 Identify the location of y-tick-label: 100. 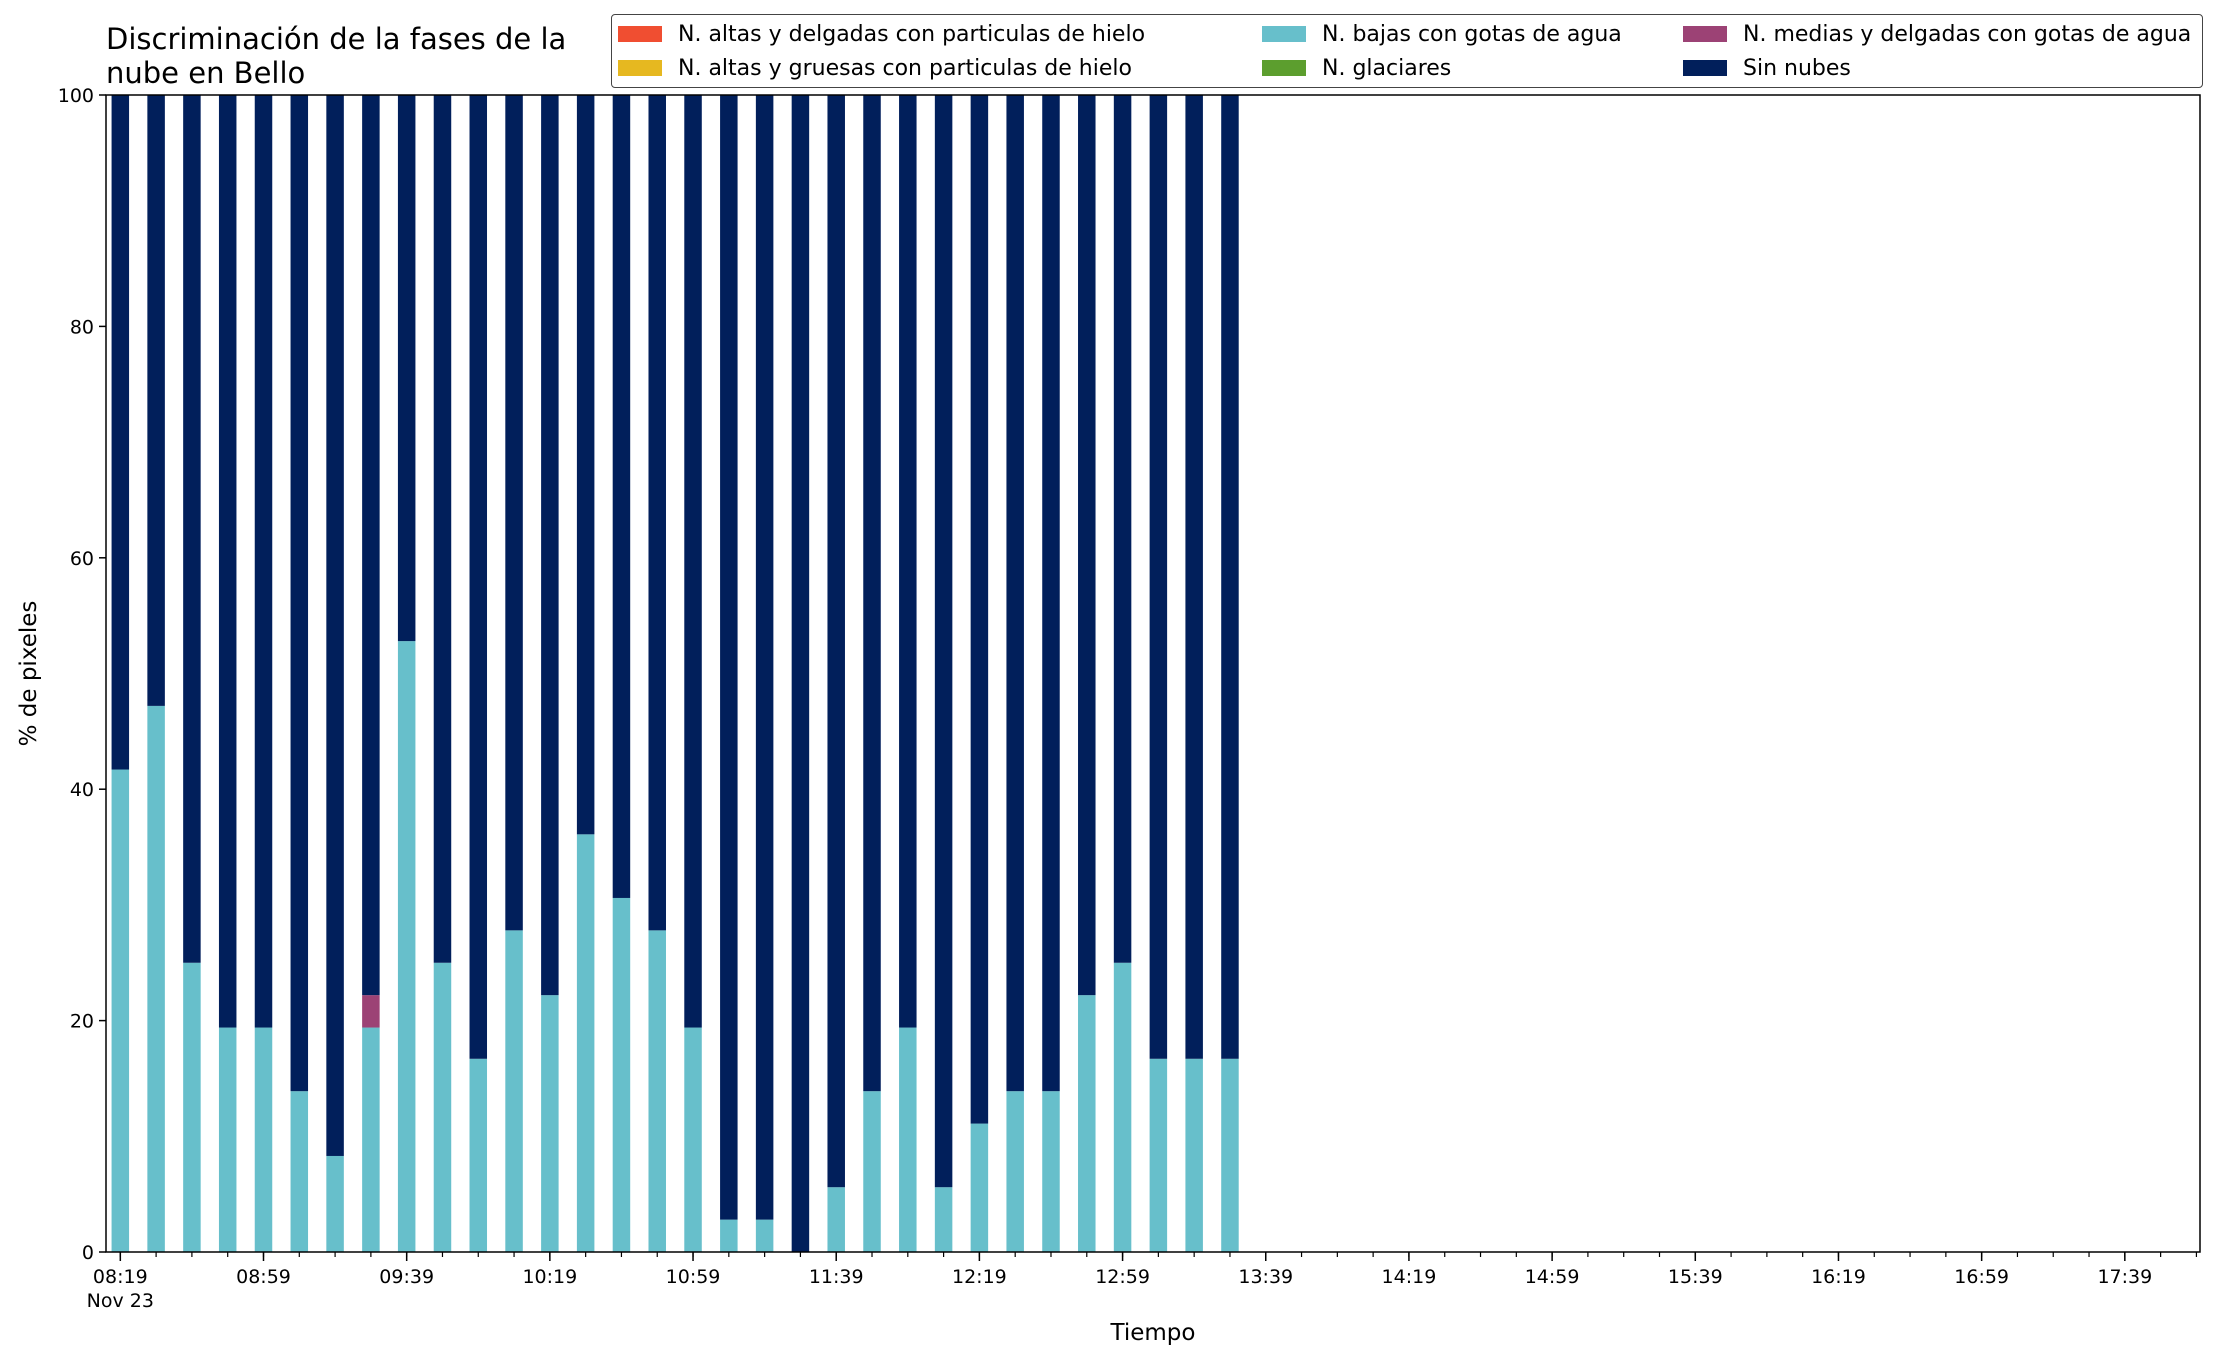
(76, 96).